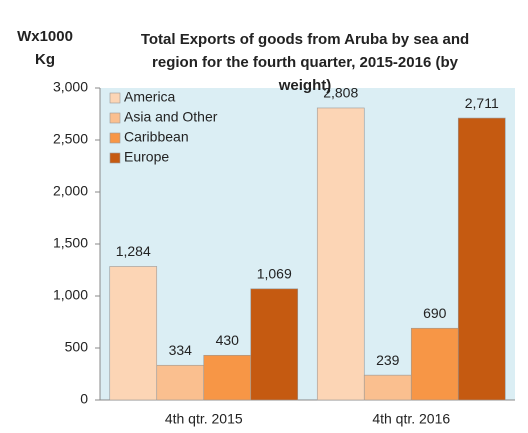 This screenshot has width=528, height=433. What do you see at coordinates (156, 137) in the screenshot?
I see `legend-label: Caribbean` at bounding box center [156, 137].